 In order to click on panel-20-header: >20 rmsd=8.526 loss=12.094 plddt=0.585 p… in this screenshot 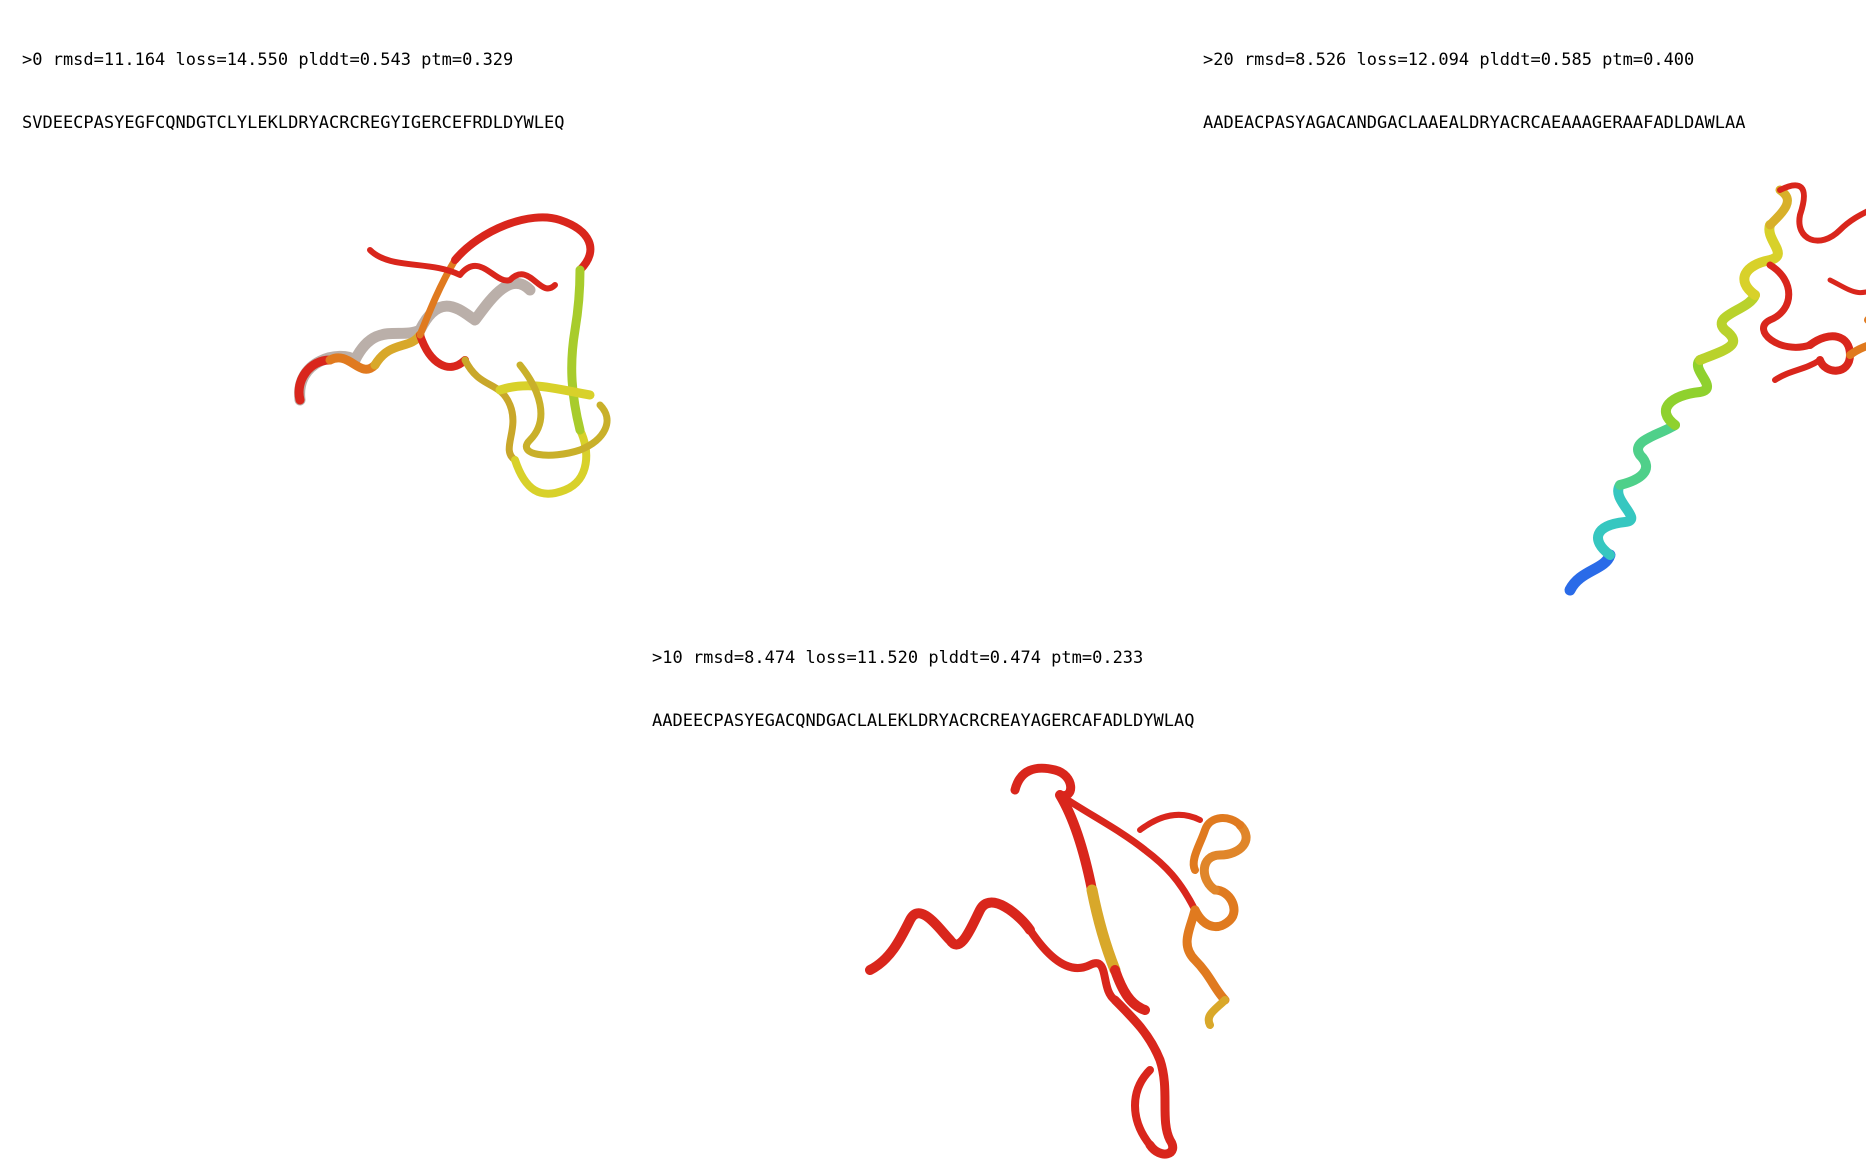, I will do `click(1449, 60)`.